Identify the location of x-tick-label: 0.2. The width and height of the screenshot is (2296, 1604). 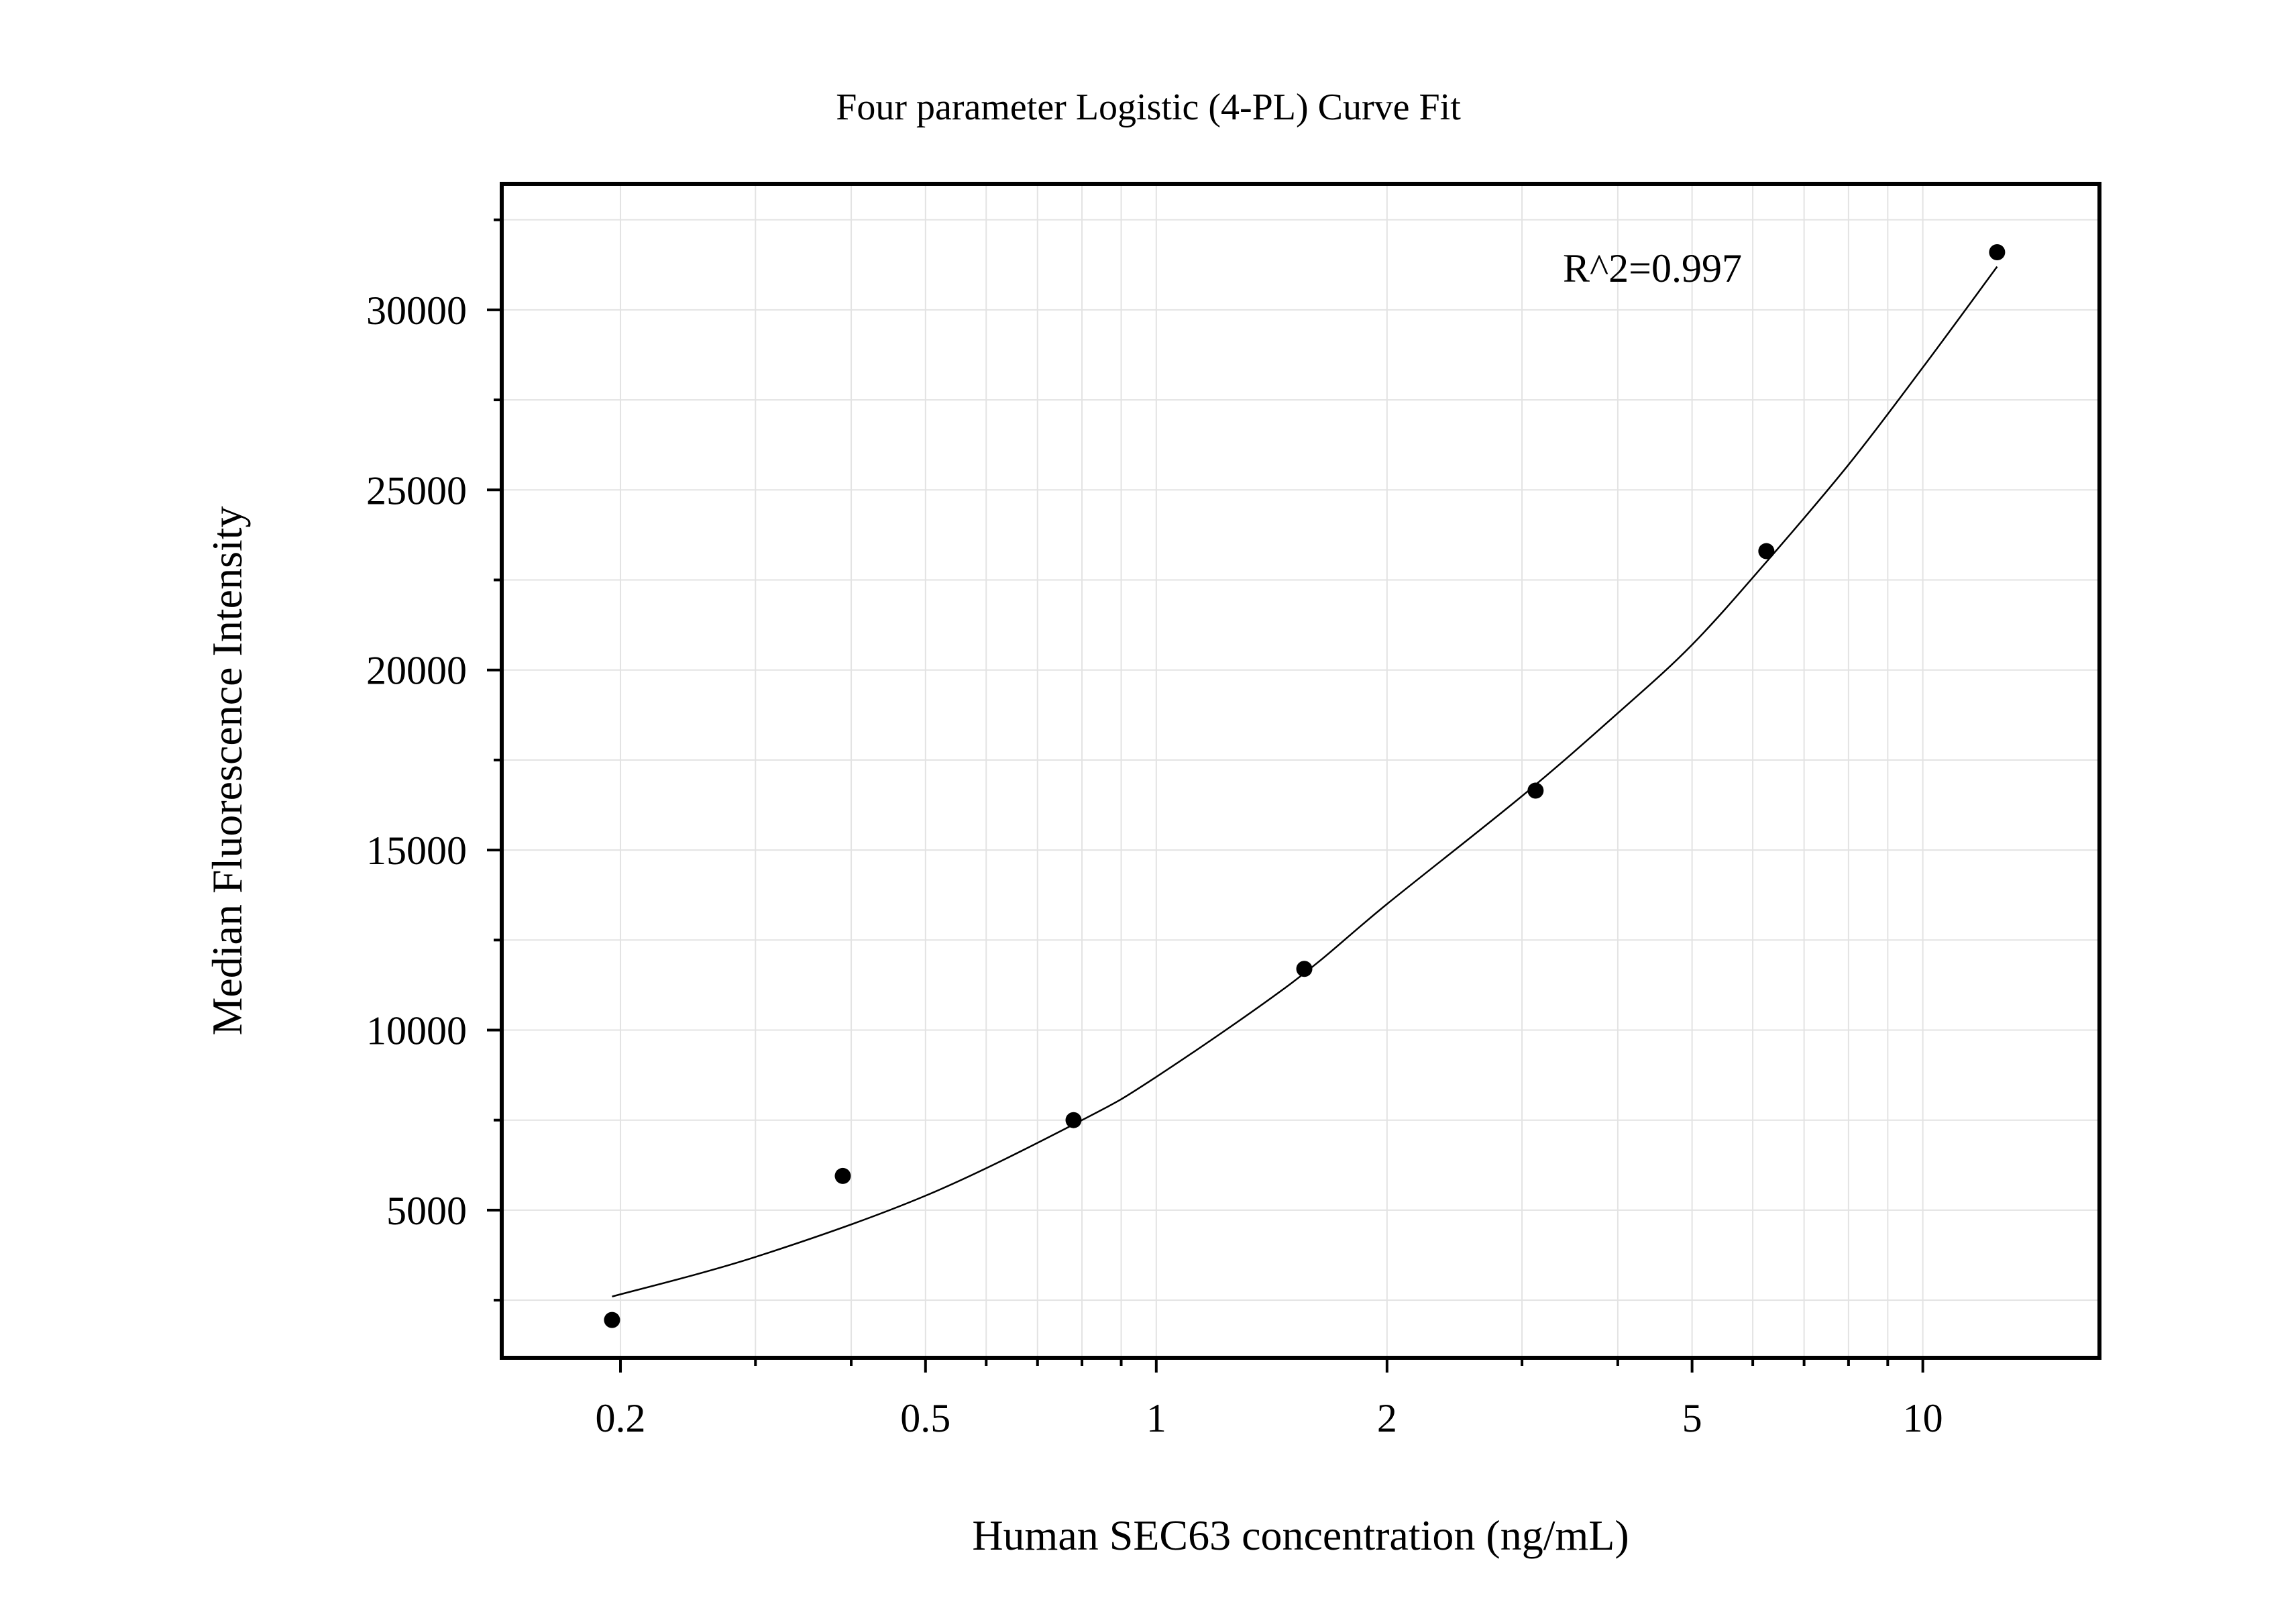
(621, 1418).